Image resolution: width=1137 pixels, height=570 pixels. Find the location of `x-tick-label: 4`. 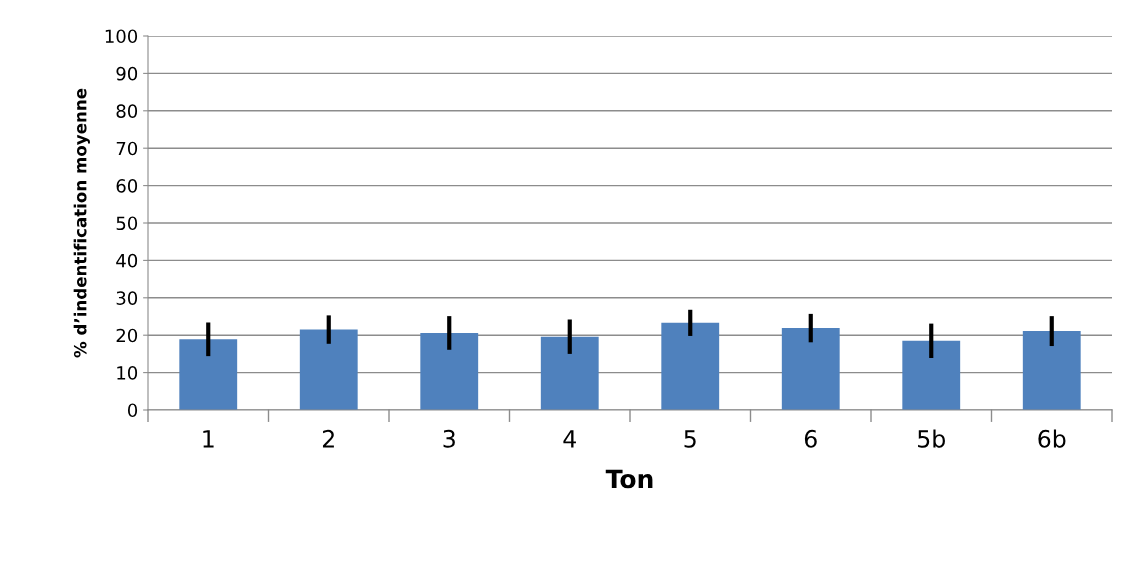

x-tick-label: 4 is located at coordinates (569, 439).